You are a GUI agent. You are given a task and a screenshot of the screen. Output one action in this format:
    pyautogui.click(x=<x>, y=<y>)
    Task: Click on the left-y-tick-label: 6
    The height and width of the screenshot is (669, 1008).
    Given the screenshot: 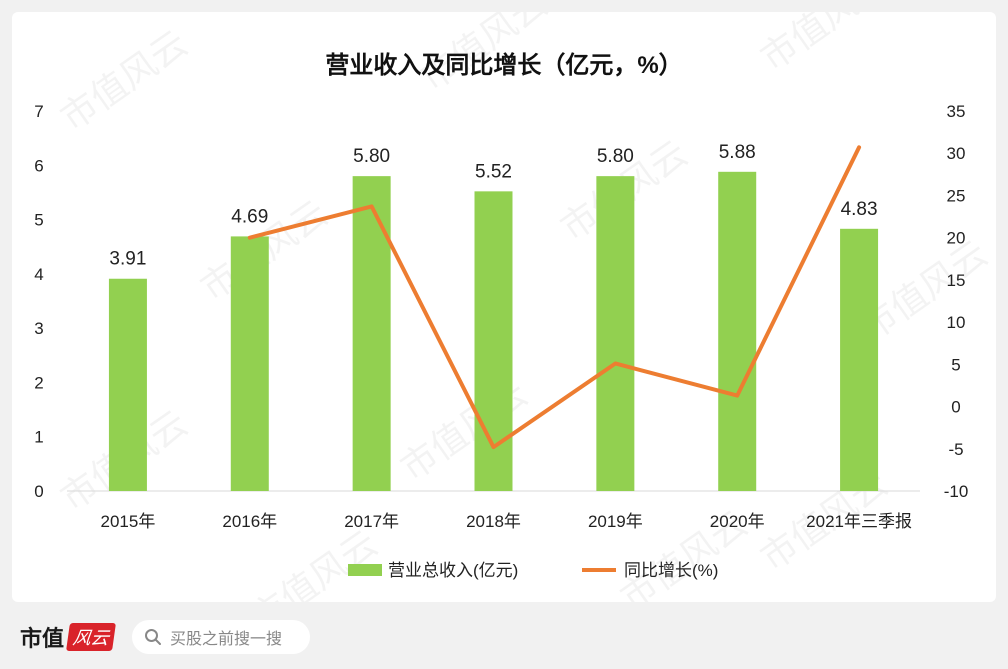 What is the action you would take?
    pyautogui.click(x=38, y=165)
    